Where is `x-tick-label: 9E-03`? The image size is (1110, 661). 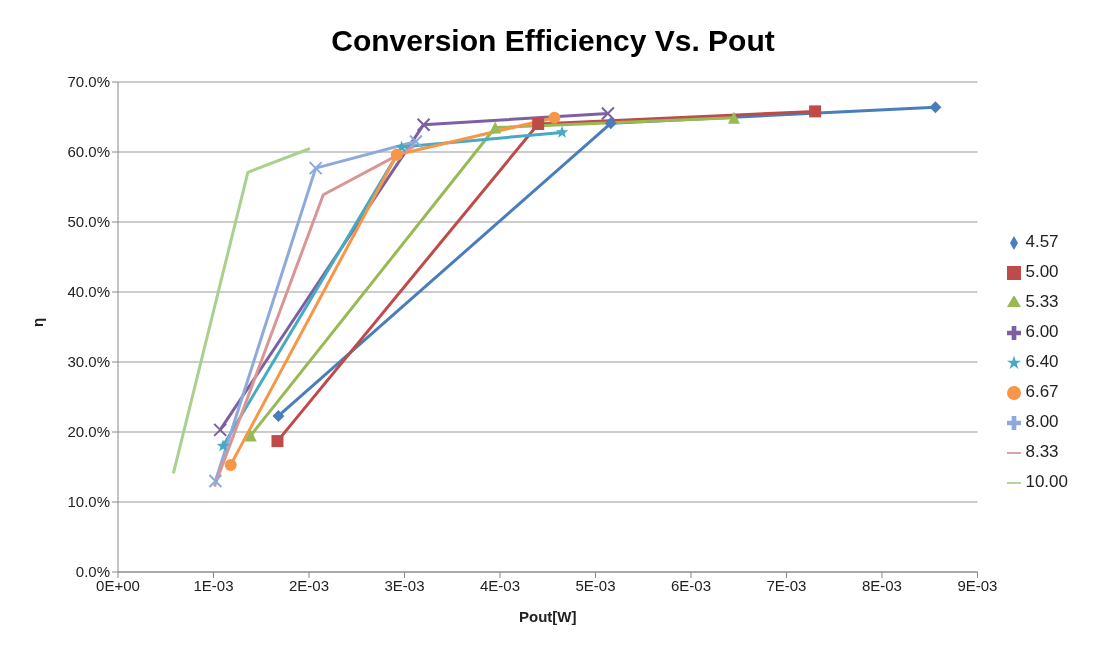 x-tick-label: 9E-03 is located at coordinates (977, 585).